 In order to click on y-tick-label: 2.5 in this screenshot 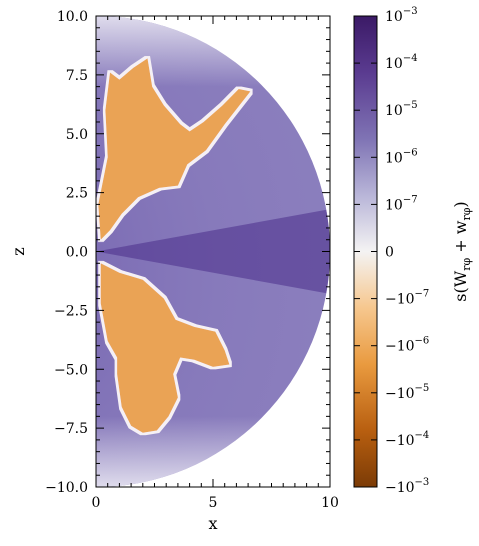, I will do `click(77, 194)`.